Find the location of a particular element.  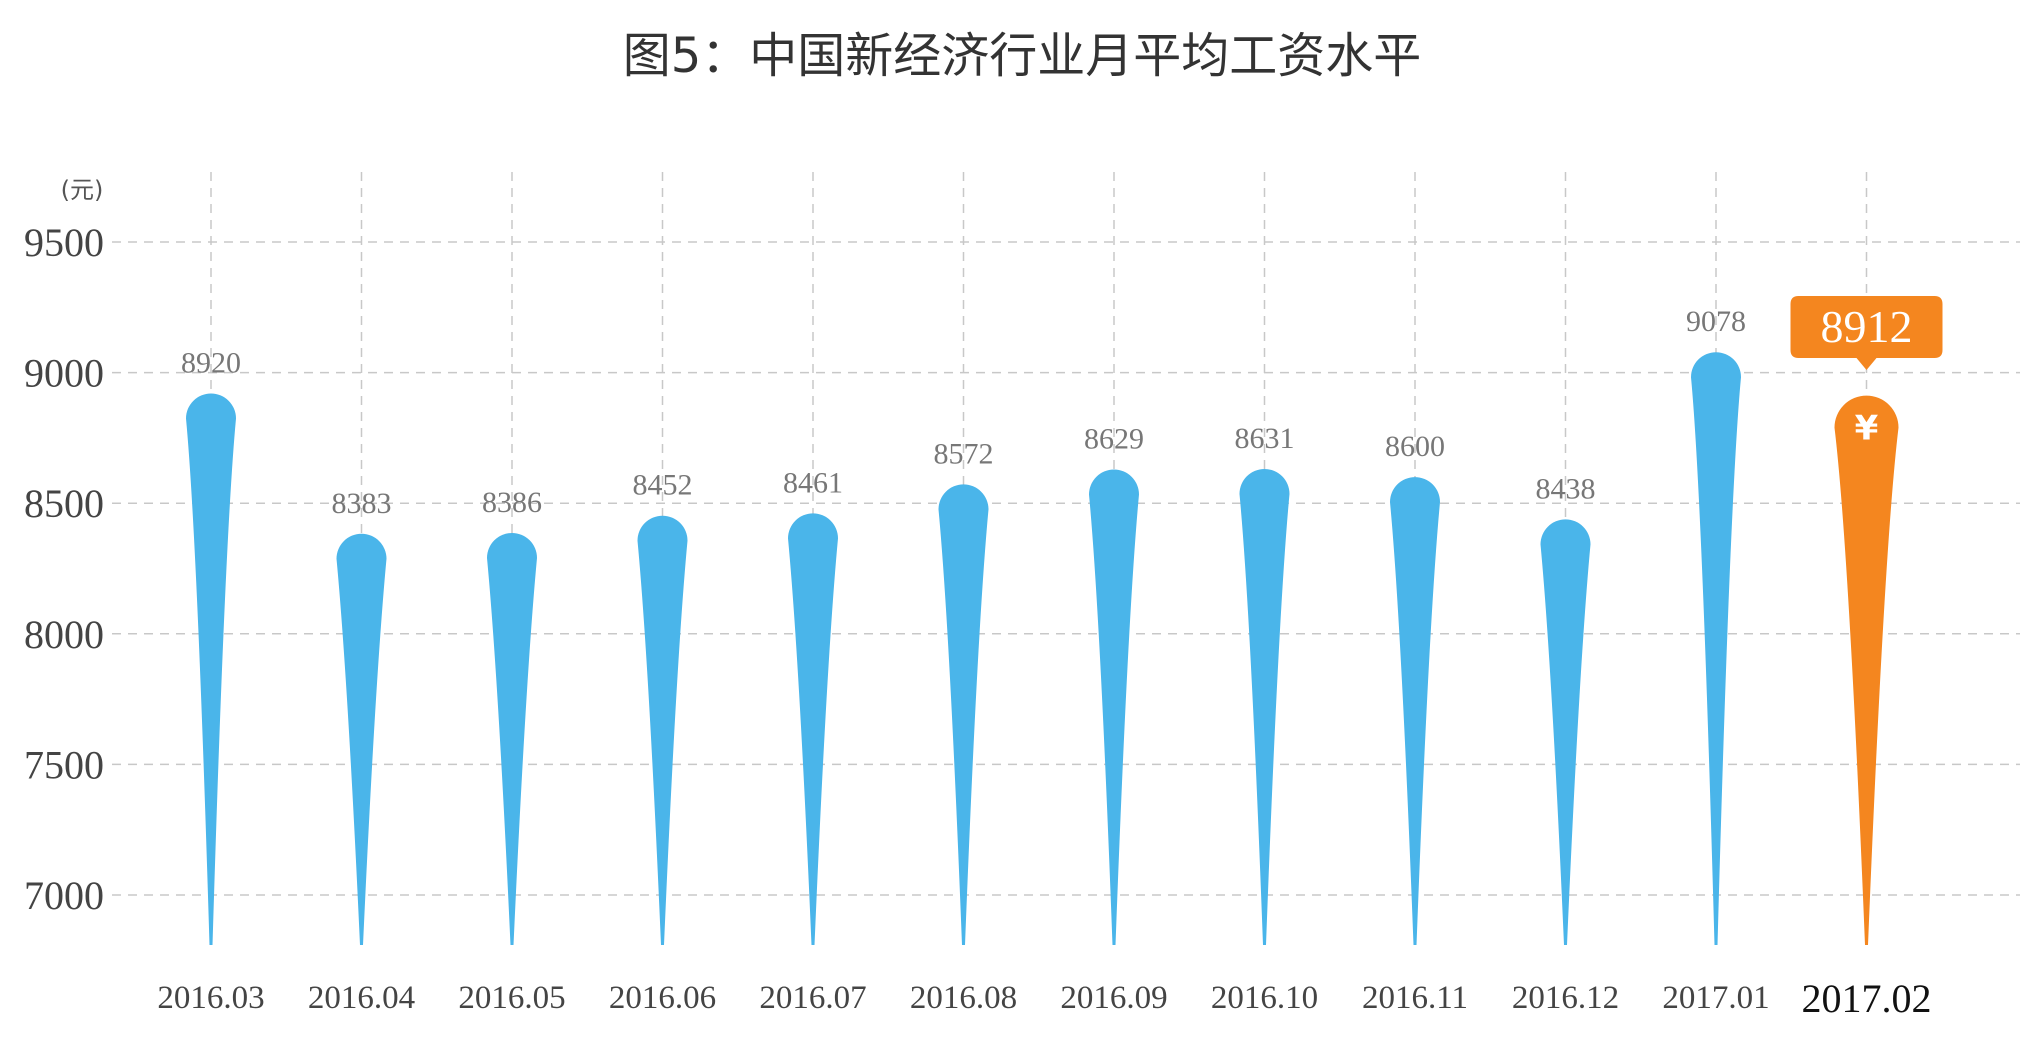

x-tick-label: 2016.03 is located at coordinates (210, 998).